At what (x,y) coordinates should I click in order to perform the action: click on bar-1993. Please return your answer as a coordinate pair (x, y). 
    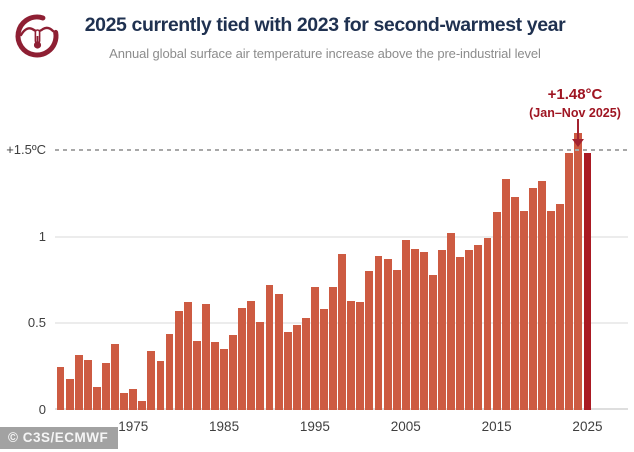
    Looking at the image, I should click on (296, 367).